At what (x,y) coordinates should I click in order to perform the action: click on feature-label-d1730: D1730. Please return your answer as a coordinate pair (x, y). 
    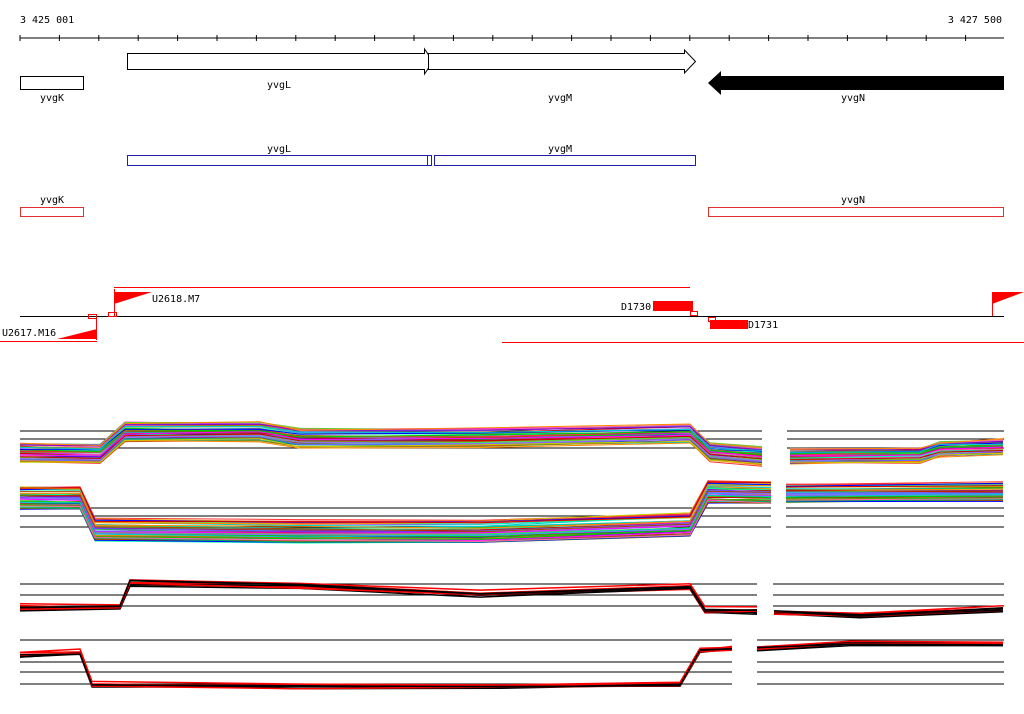
    Looking at the image, I should click on (636, 307).